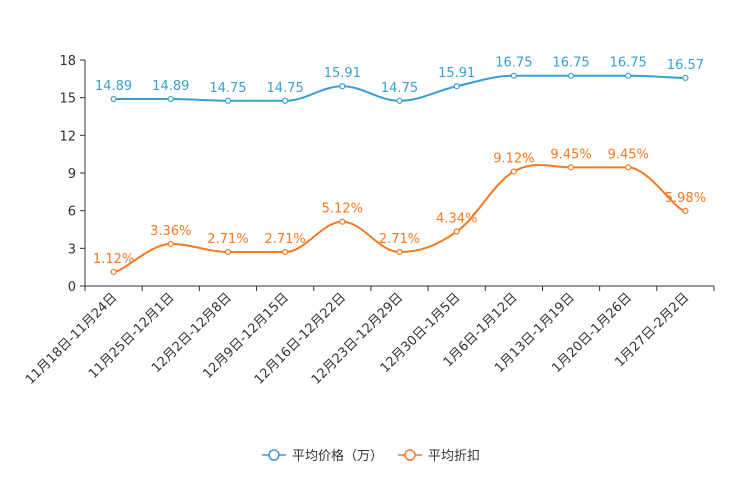 The width and height of the screenshot is (744, 500). I want to click on data-label-avg-discount: 1.12%, so click(113, 259).